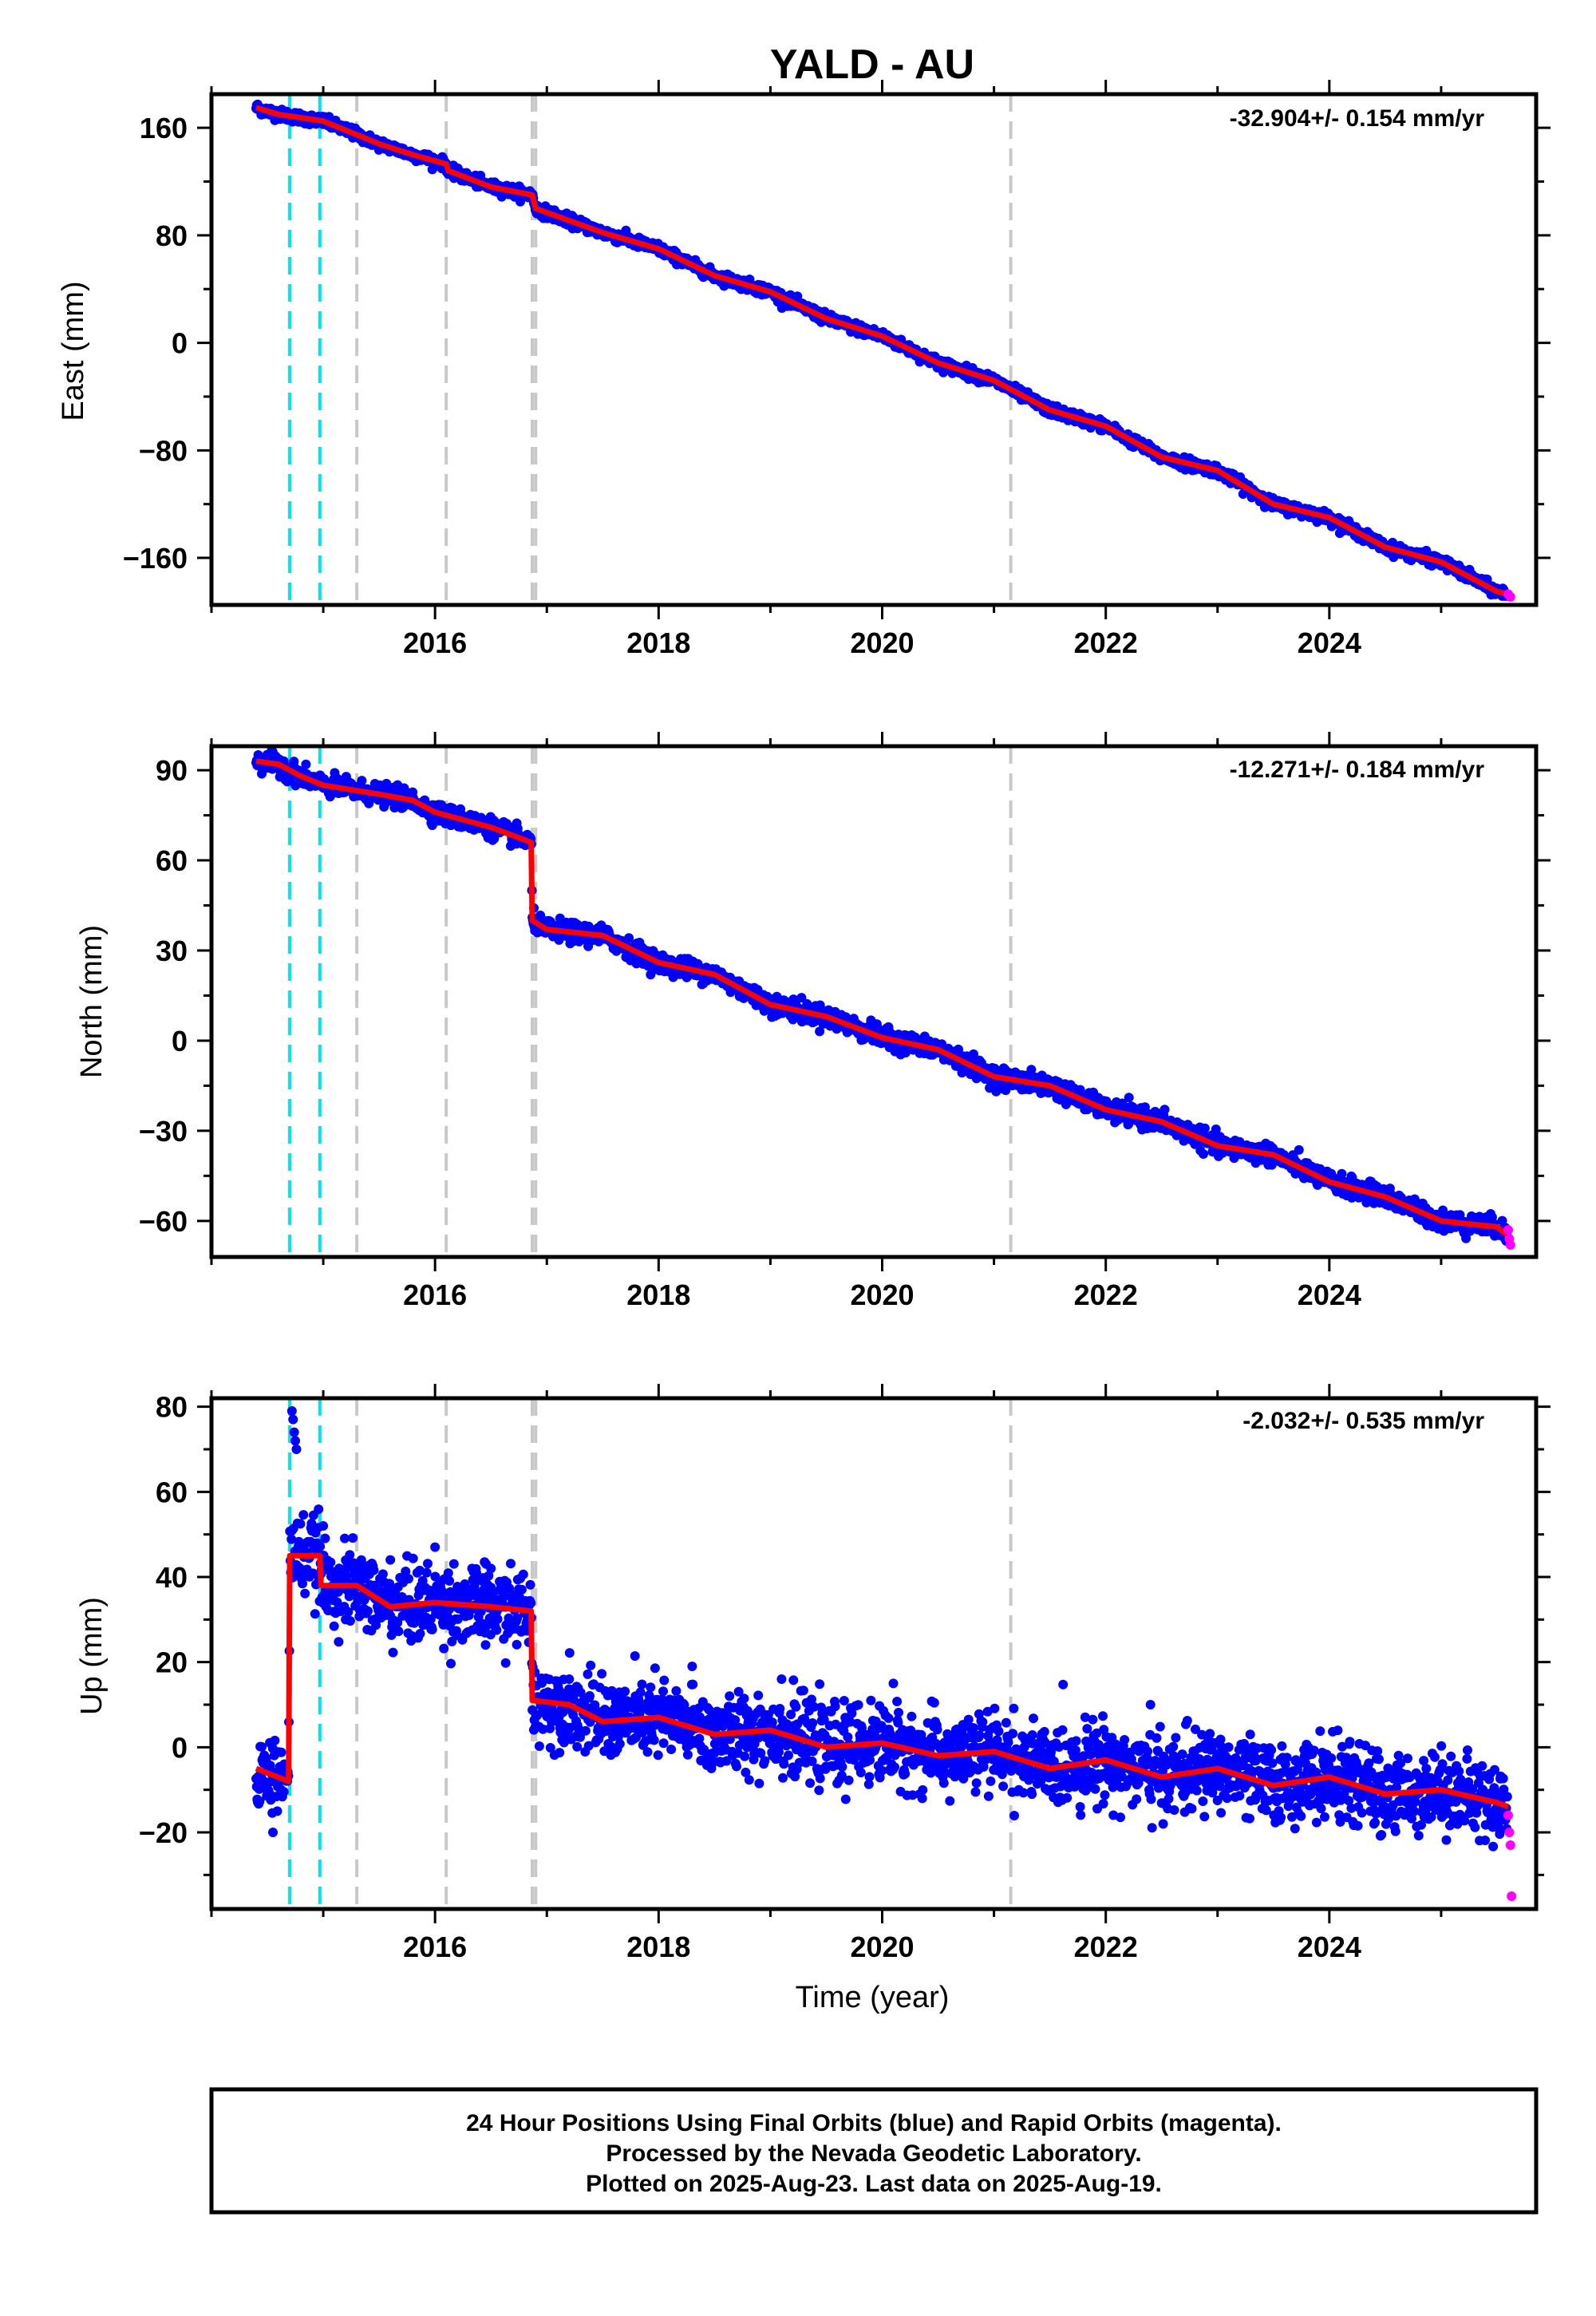  Describe the element at coordinates (1357, 118) in the screenshot. I see `east-rate-label: -32.904+/- 0.154 mm/yr` at that location.